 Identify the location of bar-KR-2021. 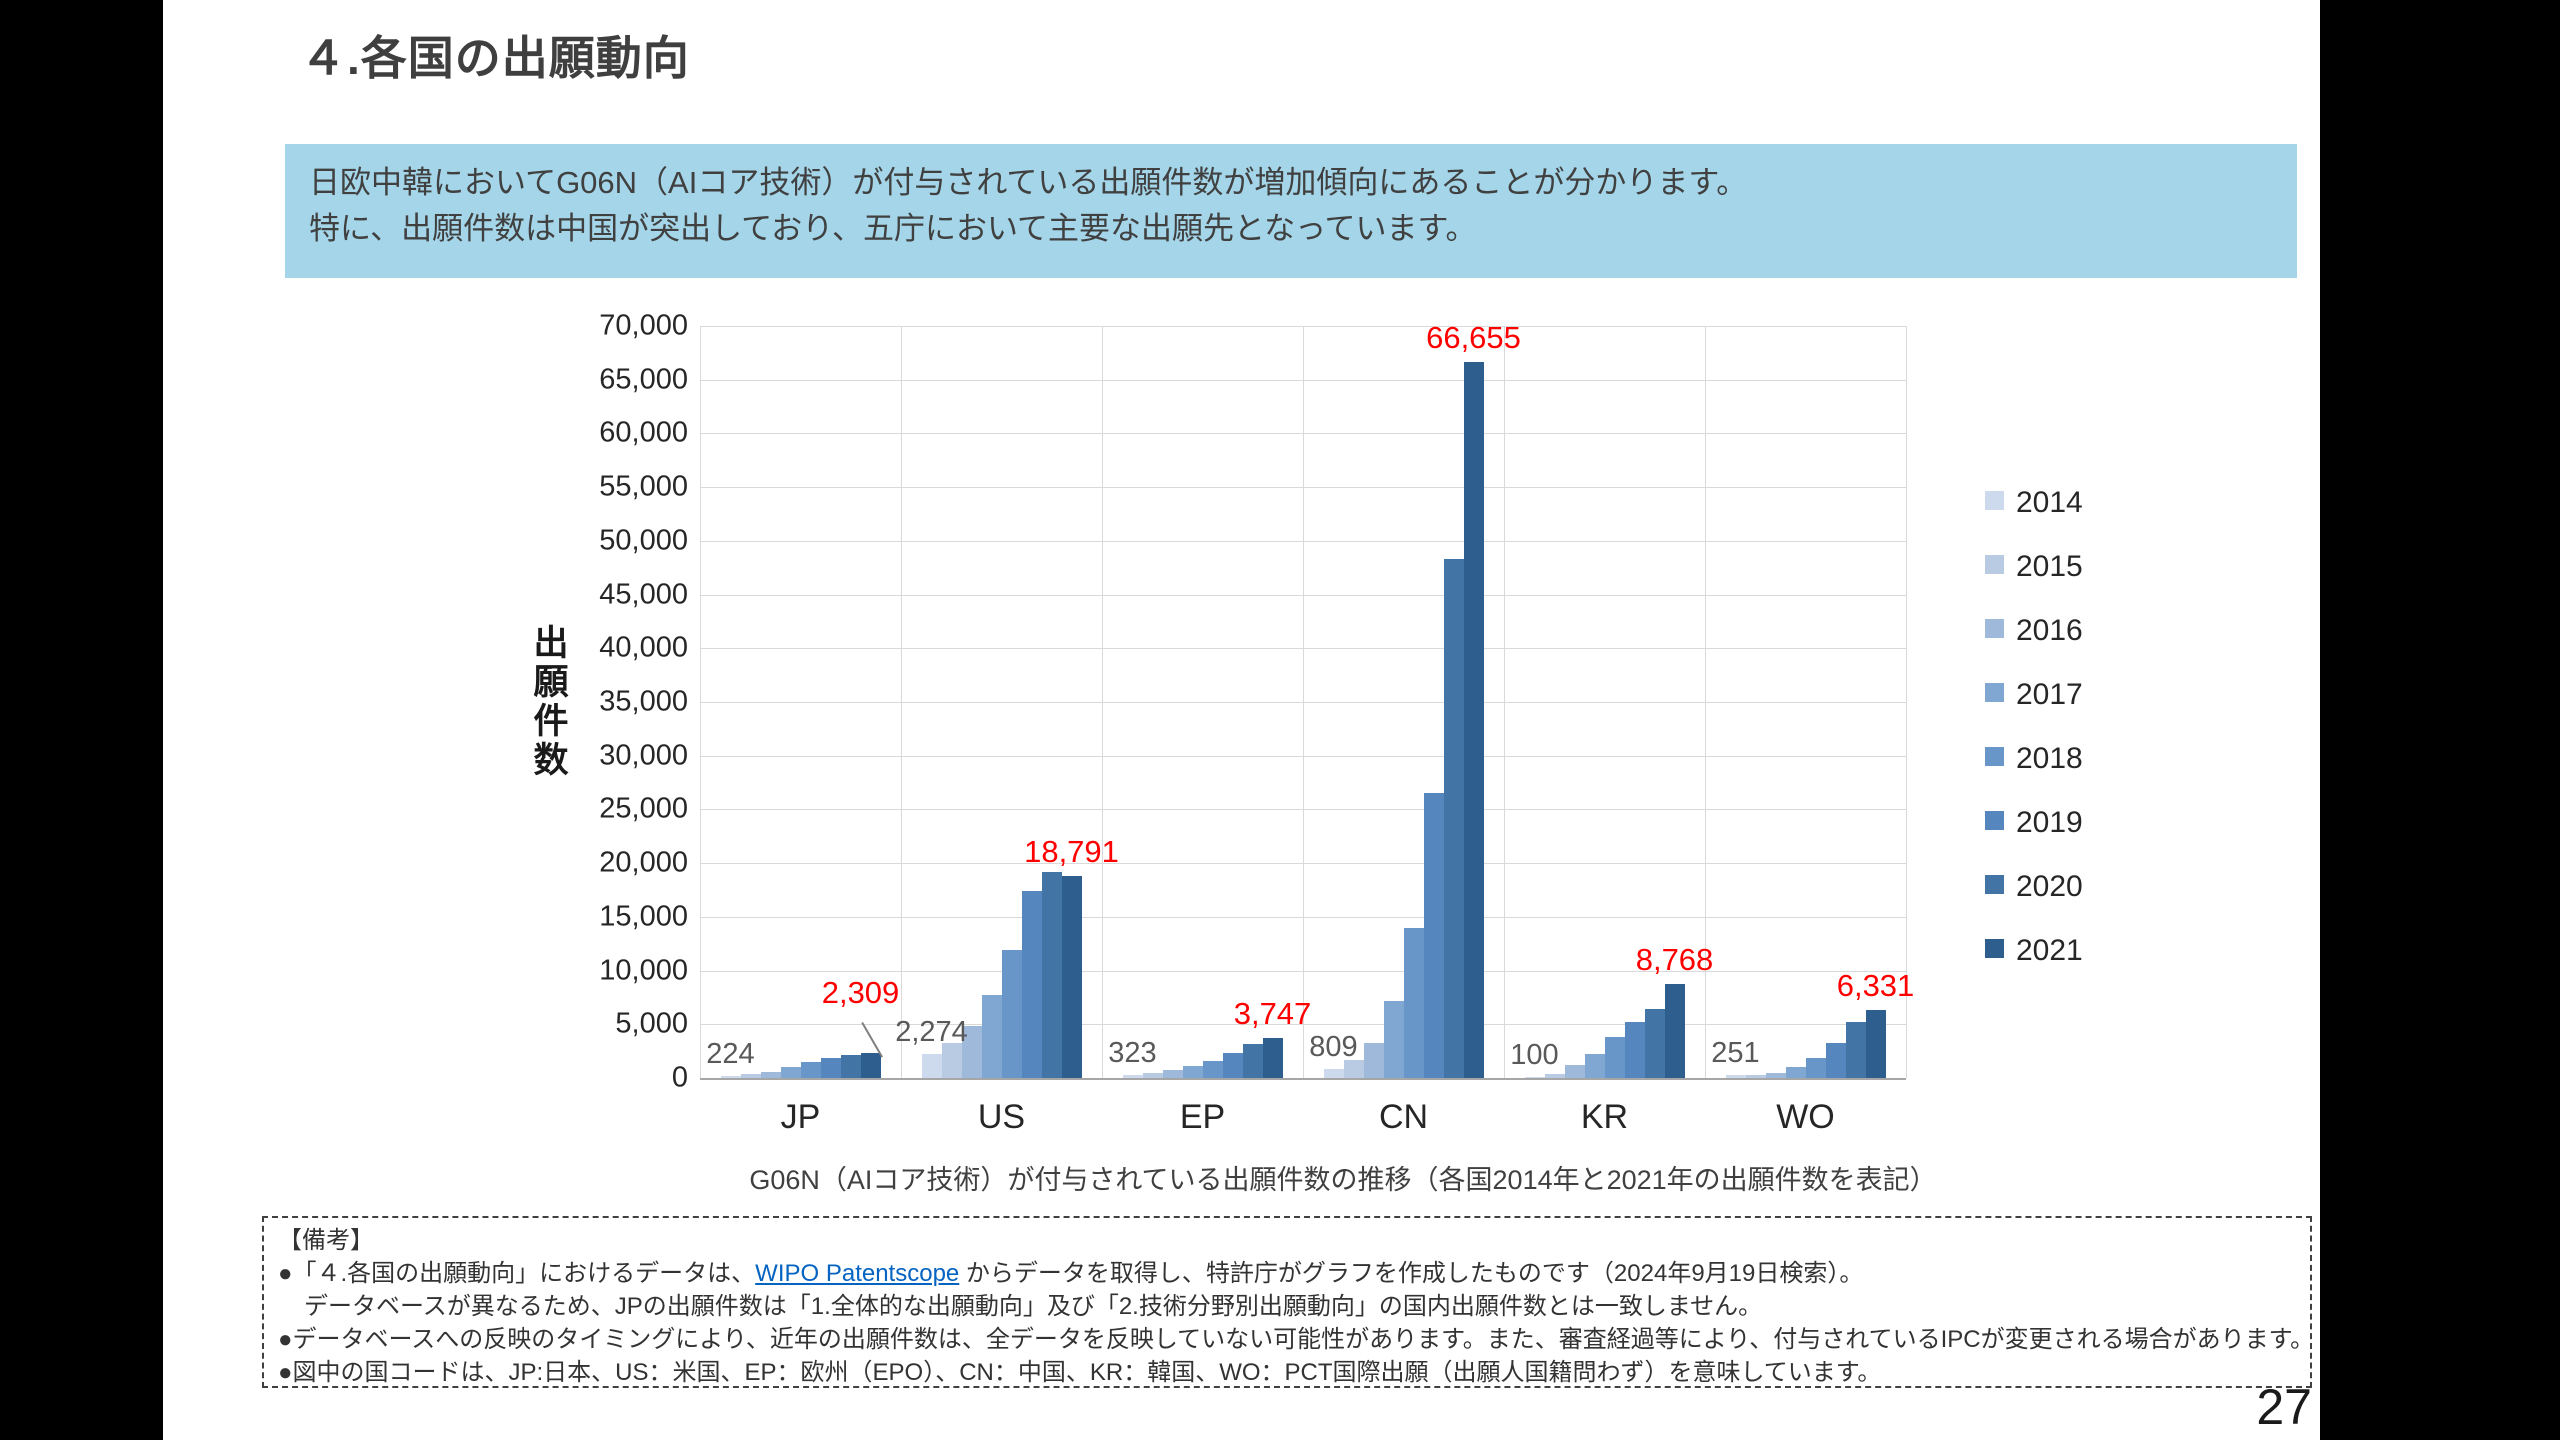
(1674, 1030).